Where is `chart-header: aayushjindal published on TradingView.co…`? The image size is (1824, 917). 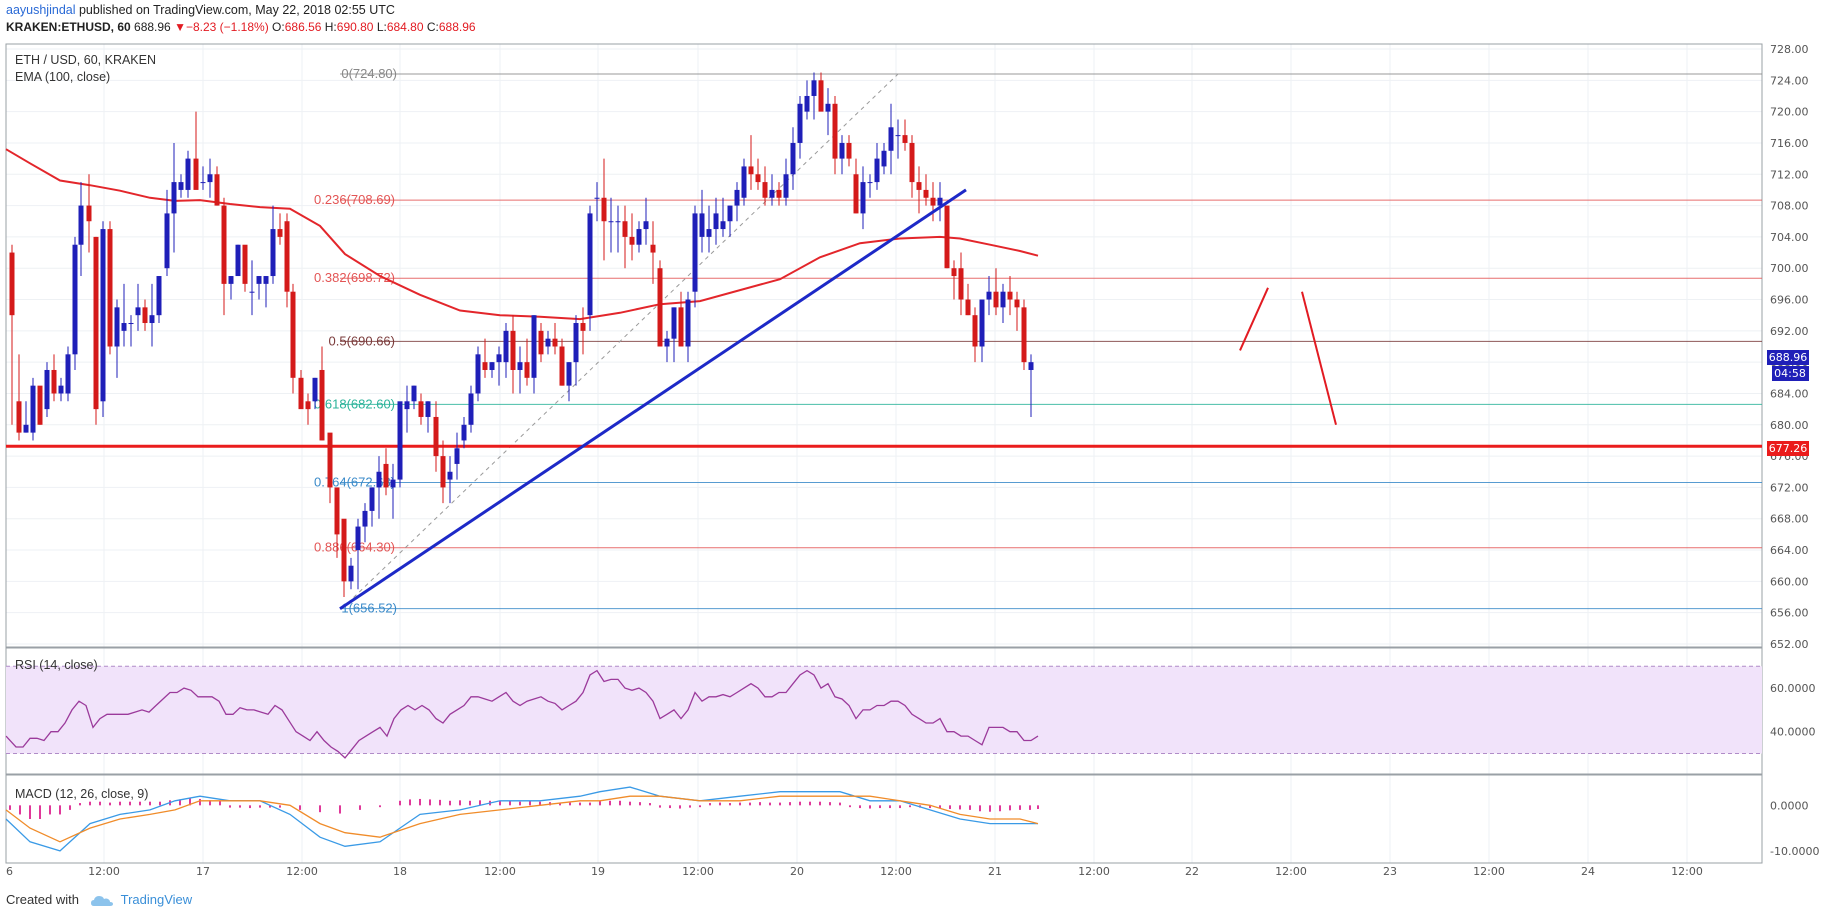 chart-header: aayushjindal published on TradingView.co… is located at coordinates (912, 18).